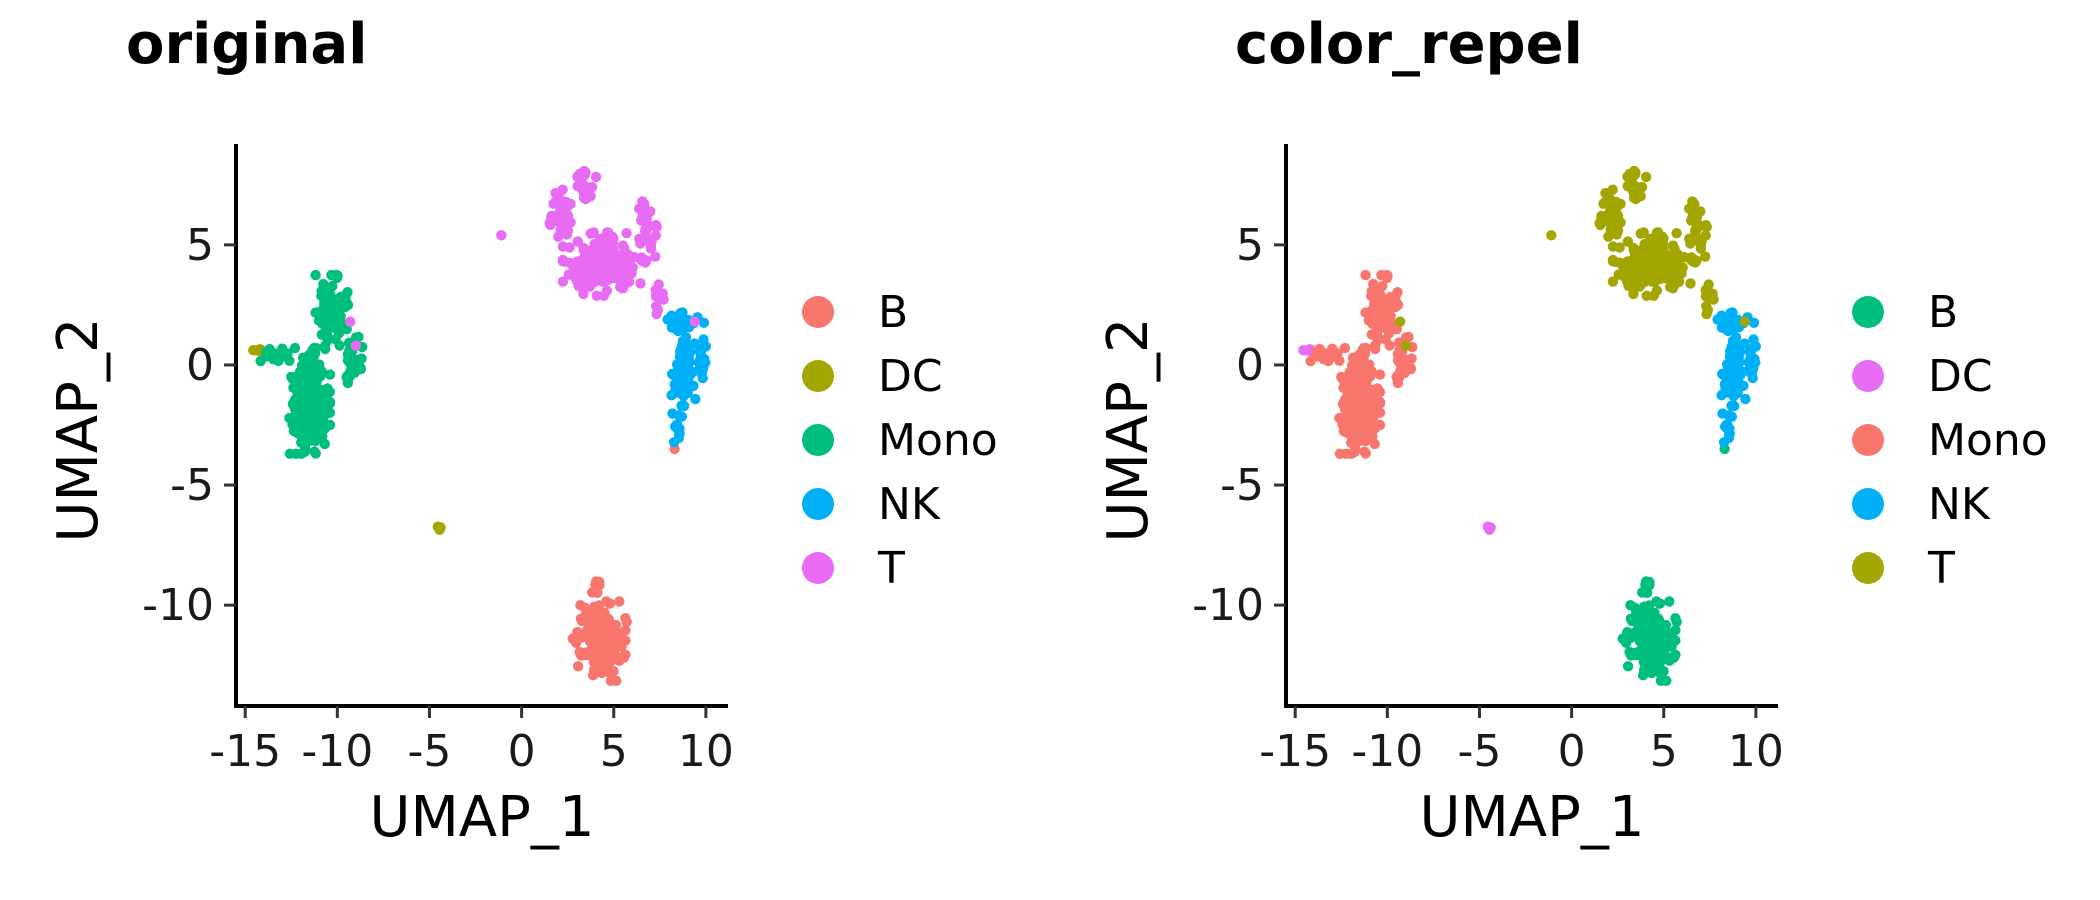 This screenshot has height=900, width=2100. I want to click on legend-label: Mono, so click(938, 440).